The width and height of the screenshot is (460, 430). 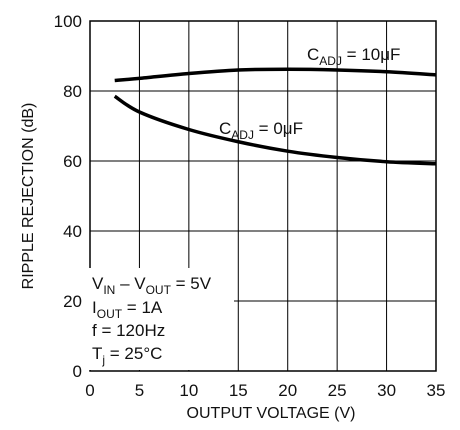 What do you see at coordinates (72, 301) in the screenshot?
I see `y-tick-label: 20` at bounding box center [72, 301].